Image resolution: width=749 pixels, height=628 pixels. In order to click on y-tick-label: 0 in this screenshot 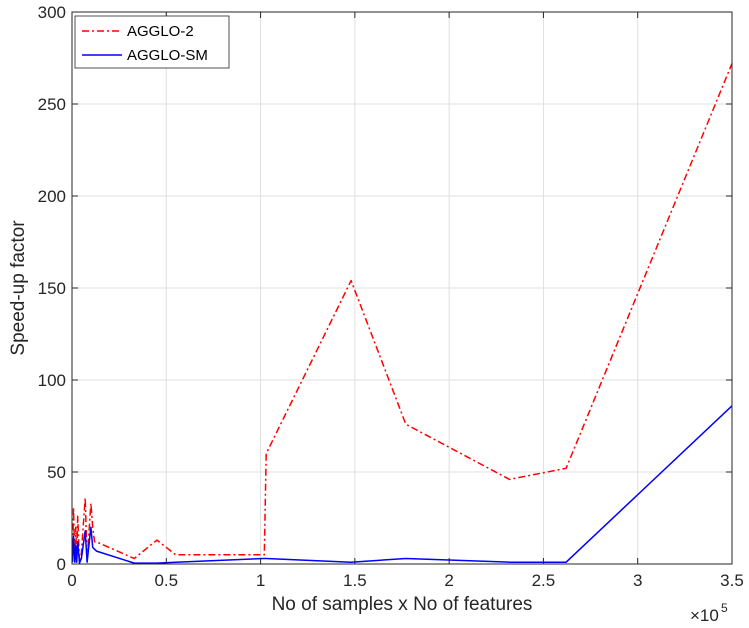, I will do `click(61, 564)`.